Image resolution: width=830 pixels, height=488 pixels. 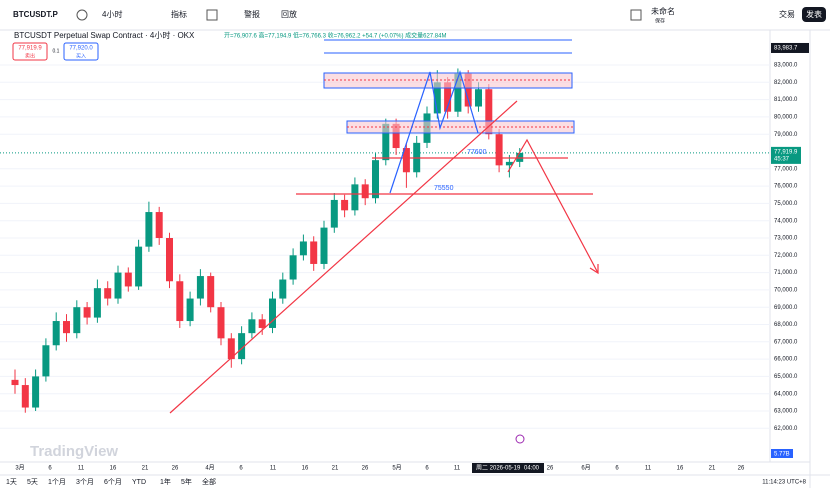 I want to click on event-icon, so click(x=520, y=439).